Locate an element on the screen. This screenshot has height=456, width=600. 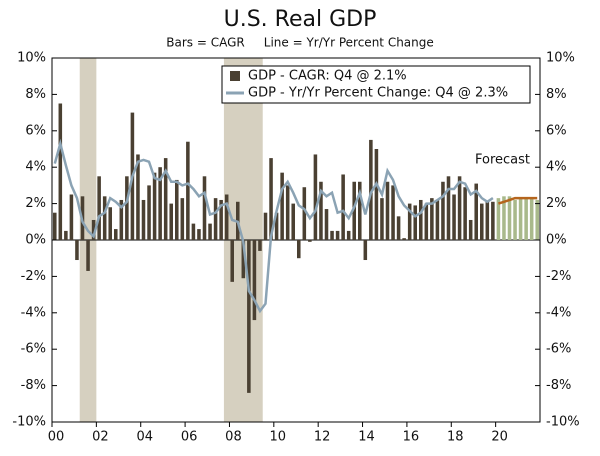
y2-tick-label: 10% is located at coordinates (560, 58).